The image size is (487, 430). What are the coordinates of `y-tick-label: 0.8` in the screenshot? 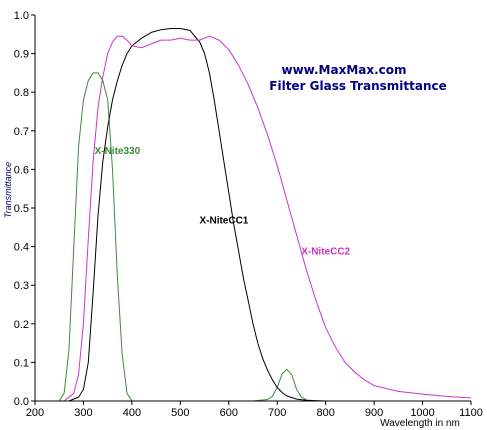 It's located at (21, 93).